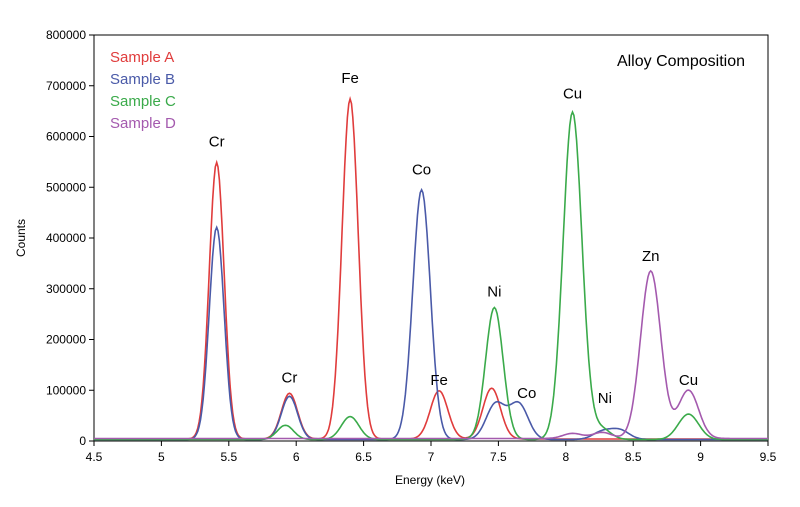  What do you see at coordinates (431, 457) in the screenshot?
I see `x-tick-label: 7` at bounding box center [431, 457].